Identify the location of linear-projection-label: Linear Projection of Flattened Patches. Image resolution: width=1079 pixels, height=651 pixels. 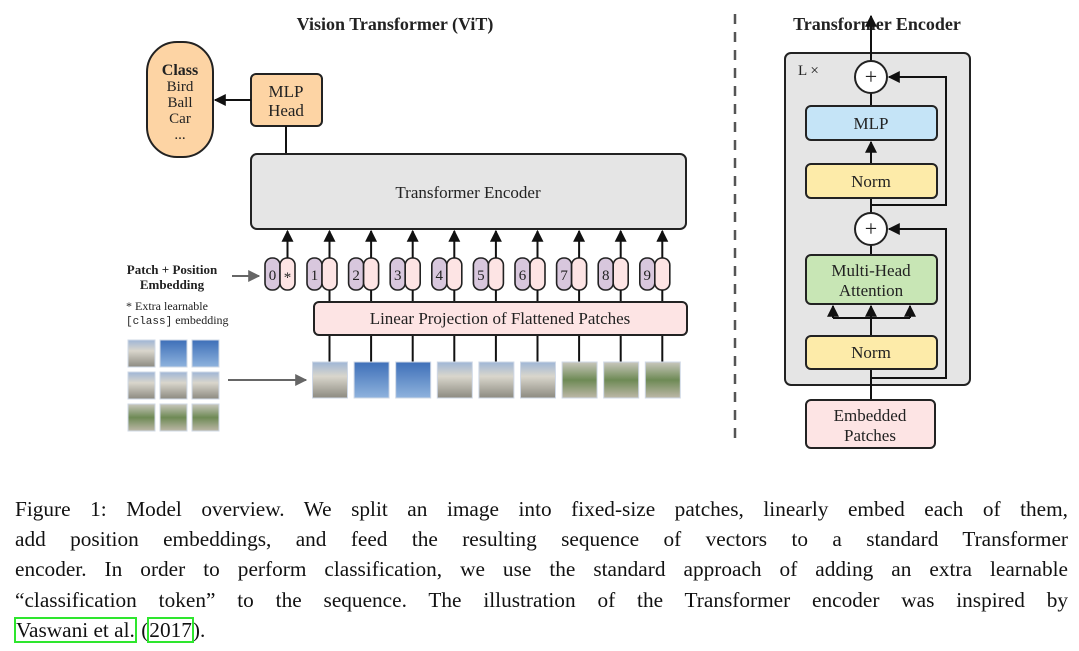
(500, 318).